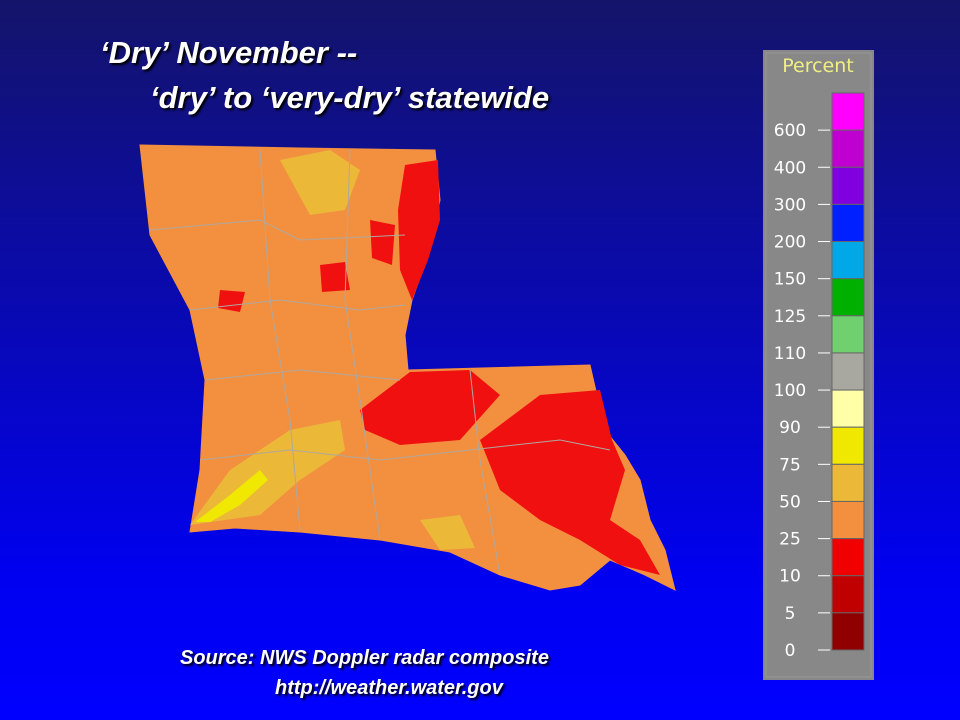 The image size is (960, 720). I want to click on legend-label: 300, so click(790, 205).